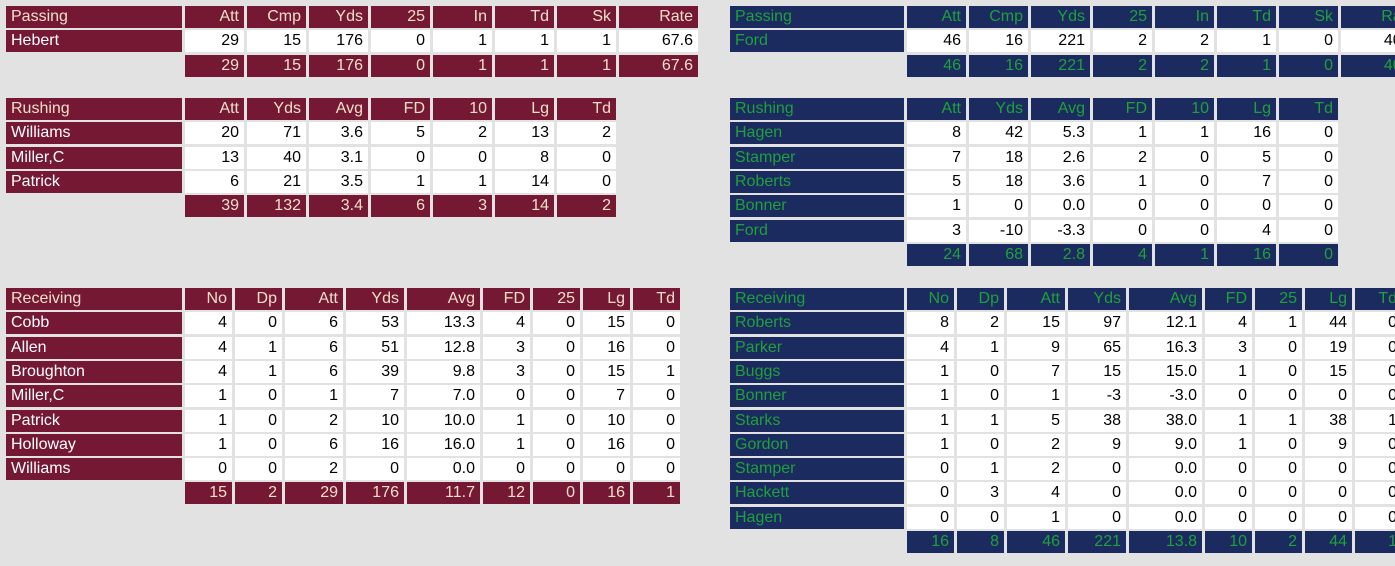  I want to click on stat-cell: 10, so click(375, 421).